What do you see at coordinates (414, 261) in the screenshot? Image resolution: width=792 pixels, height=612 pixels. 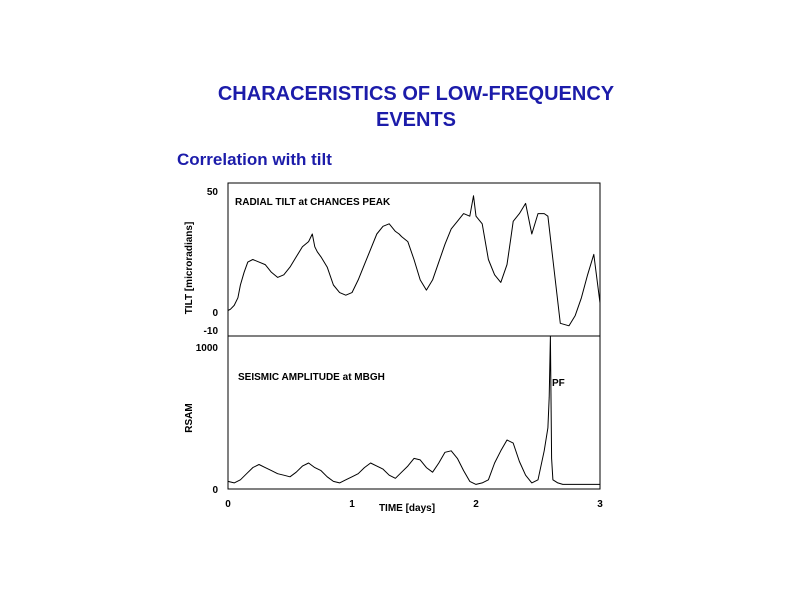 I see `tilt-series-line` at bounding box center [414, 261].